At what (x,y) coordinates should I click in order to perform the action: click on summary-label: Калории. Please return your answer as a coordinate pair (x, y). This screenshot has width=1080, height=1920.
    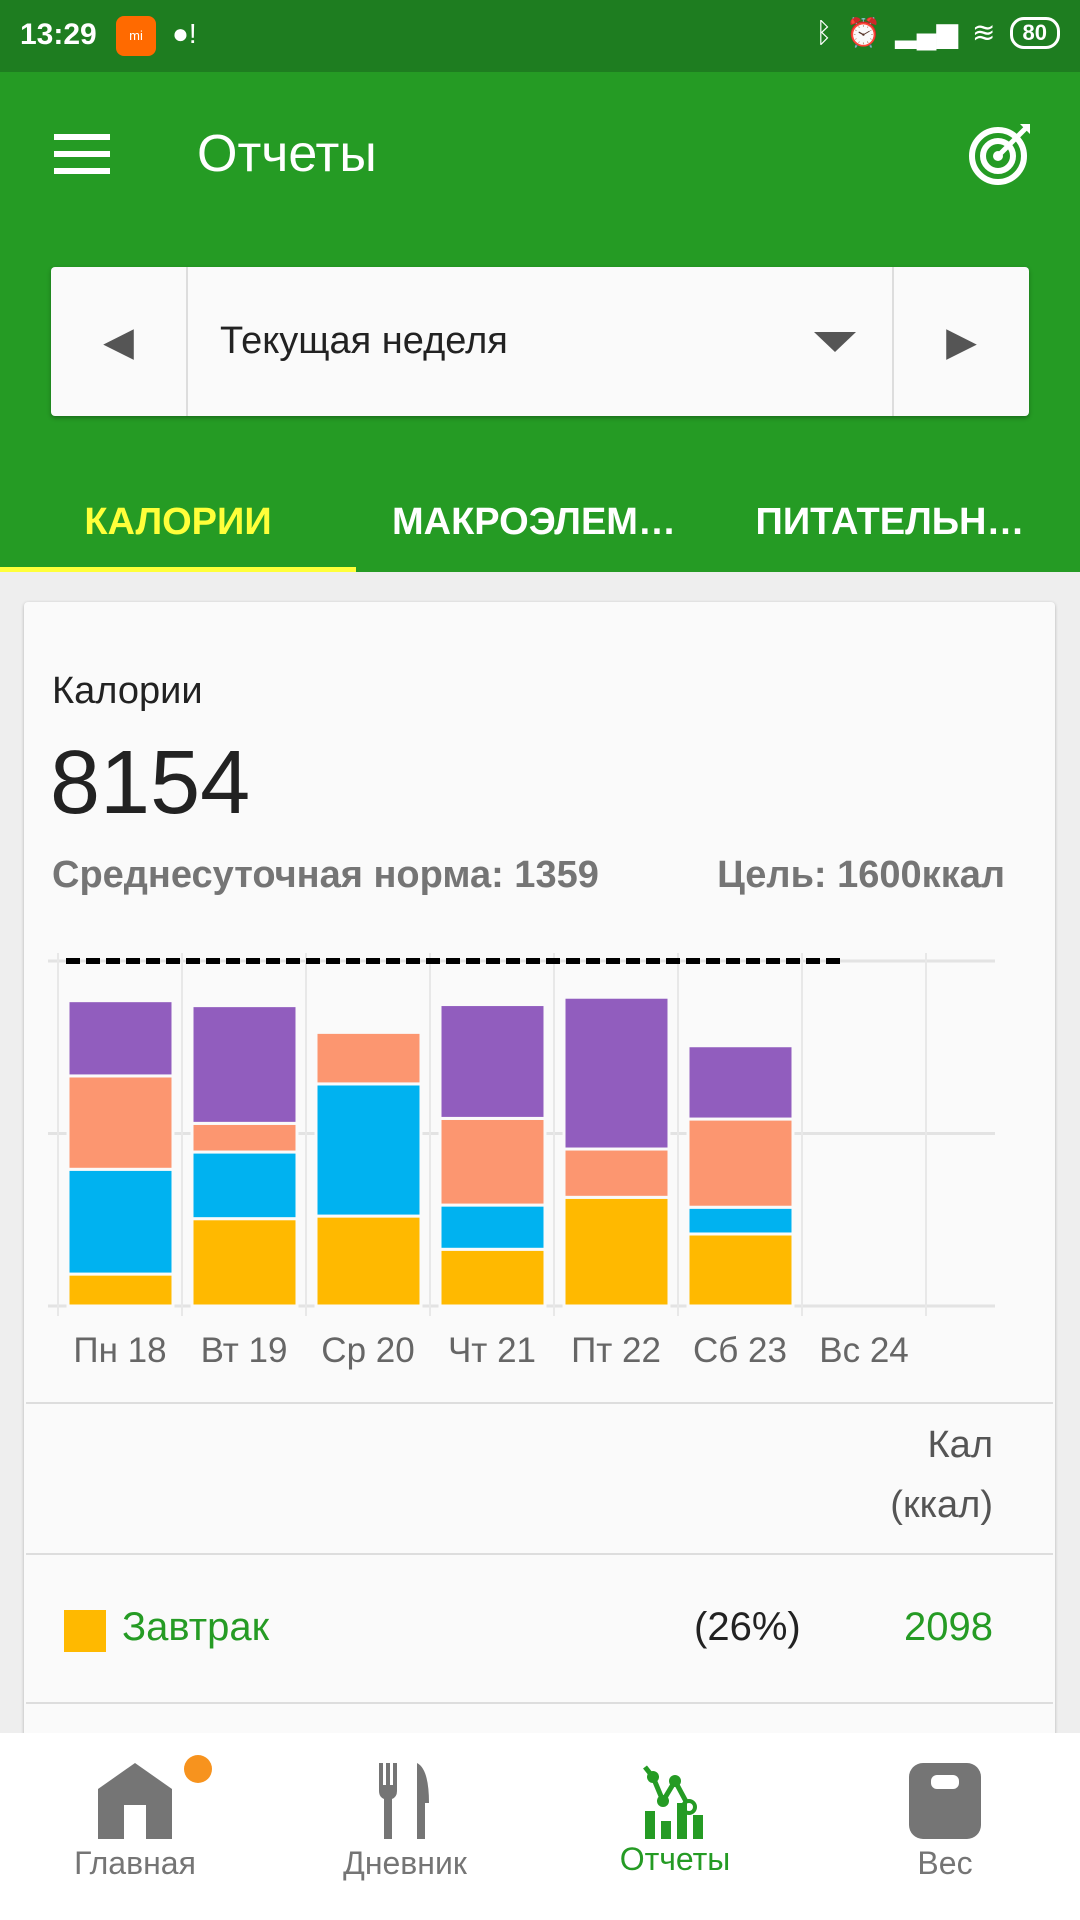
    Looking at the image, I should click on (127, 691).